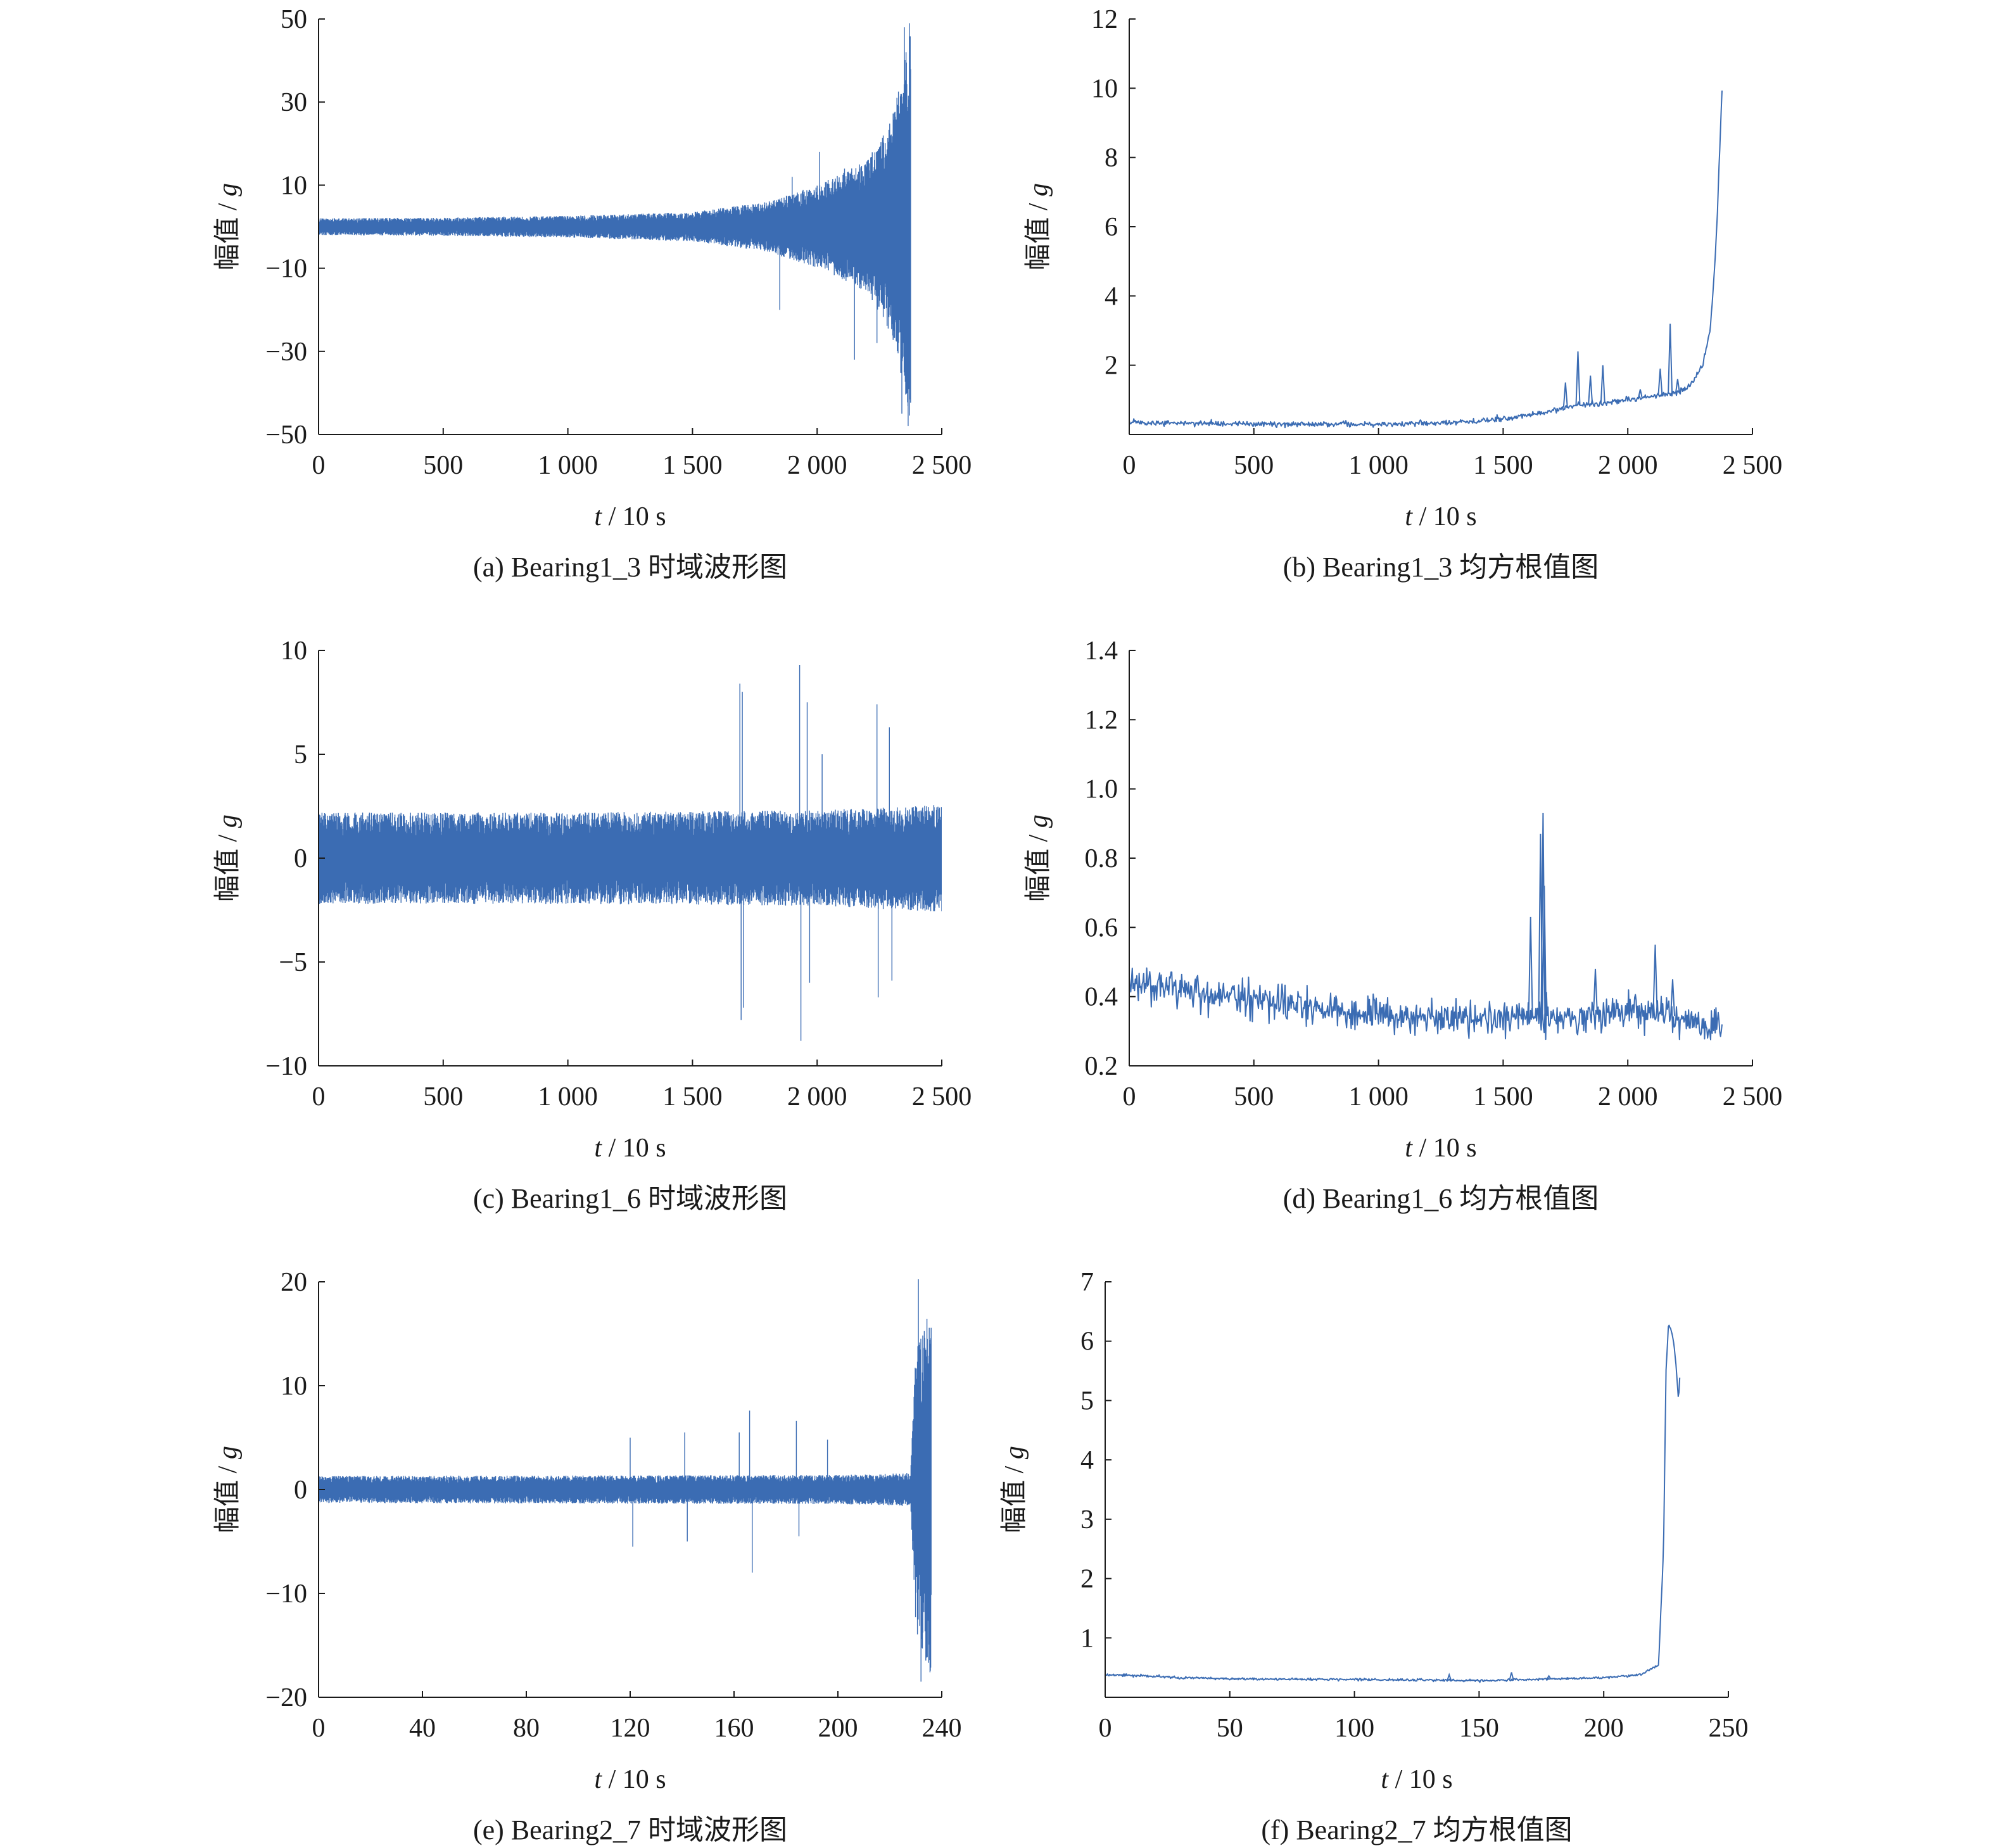 This screenshot has width=1995, height=1848. Describe the element at coordinates (319, 1096) in the screenshot. I see `x-tick-label-c: 0` at that location.